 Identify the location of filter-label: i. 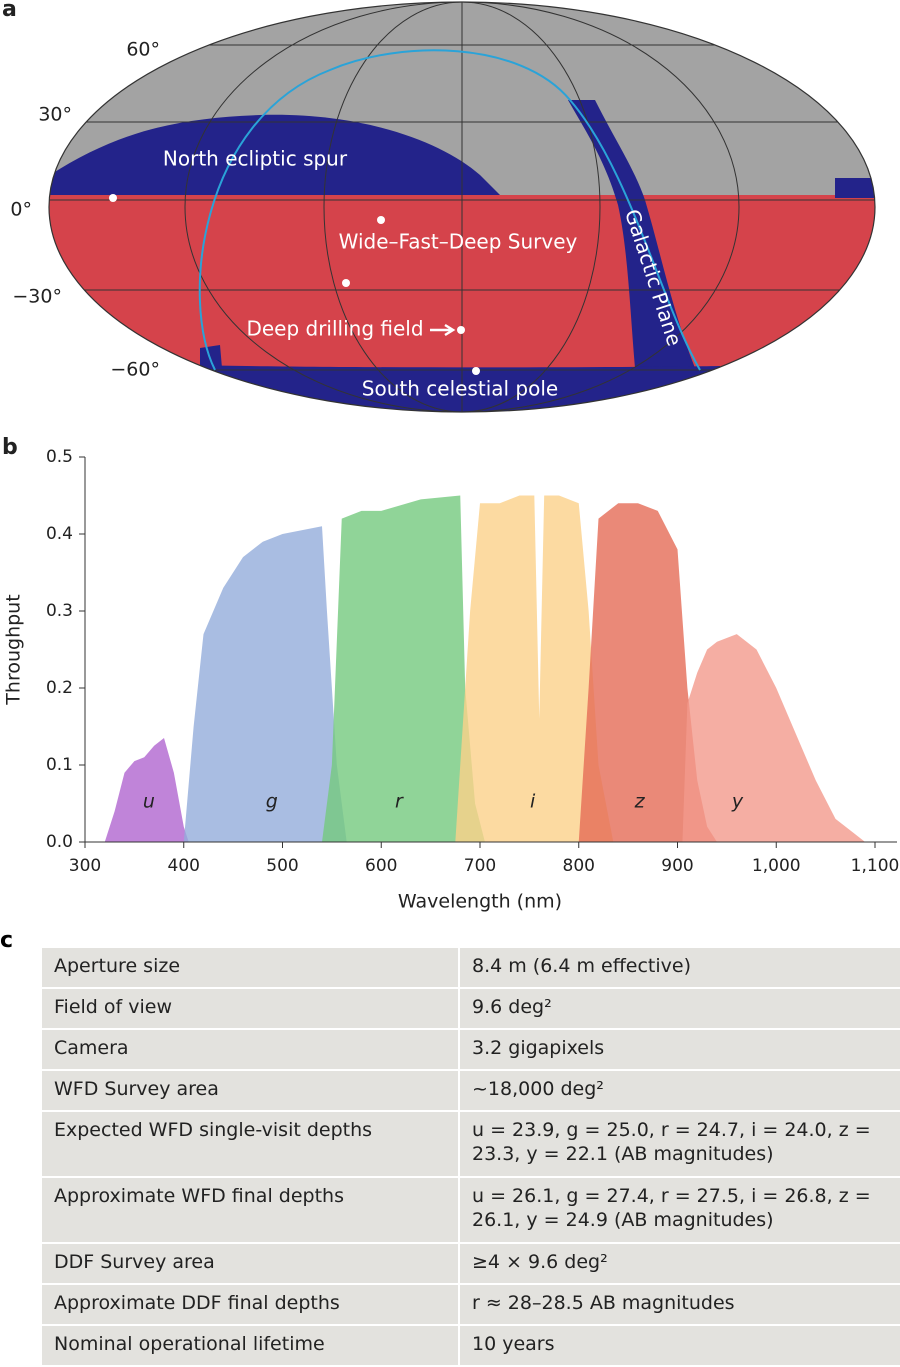
(533, 802).